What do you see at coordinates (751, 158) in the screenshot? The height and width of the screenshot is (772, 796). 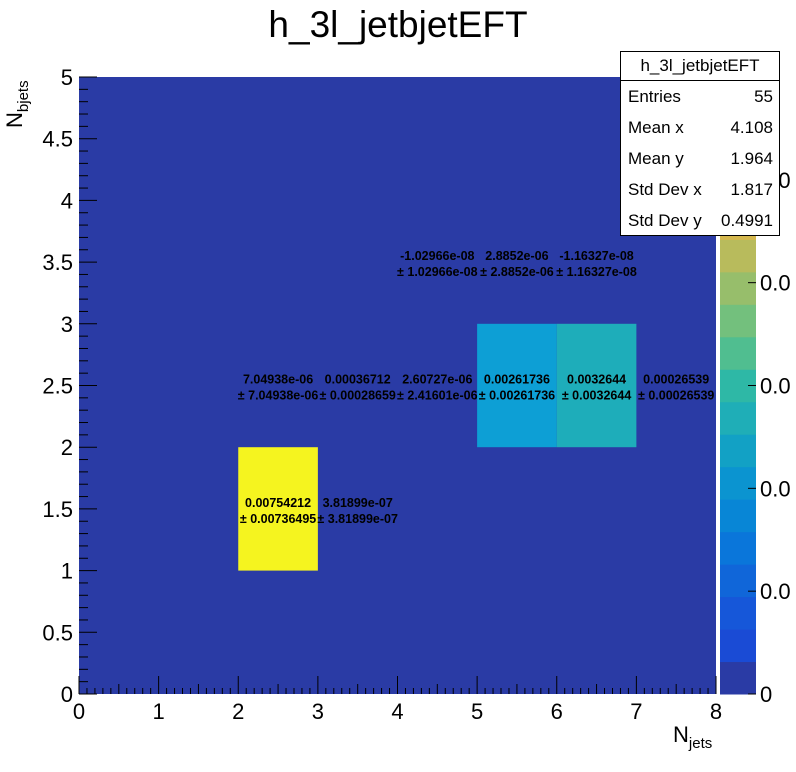 I see `stats-value: 1.964` at bounding box center [751, 158].